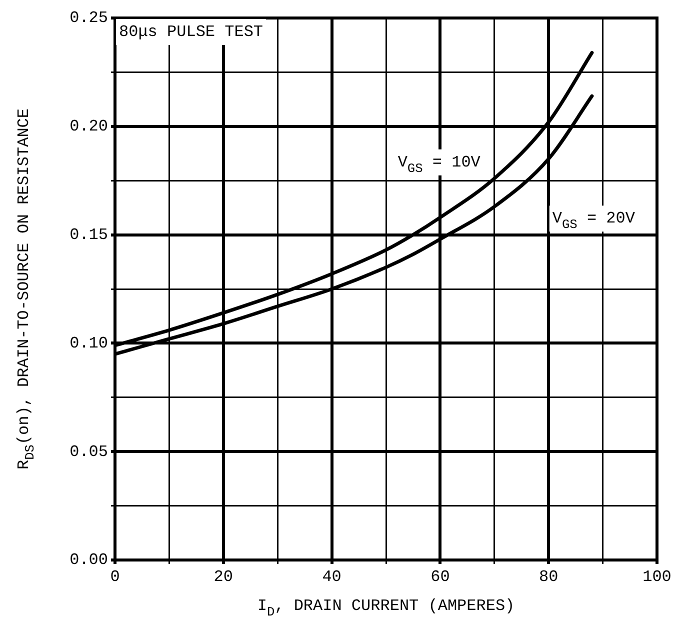 This screenshot has height=618, width=680. Describe the element at coordinates (26, 289) in the screenshot. I see `y-axis-title: RDS(on), DRAIN-TO-SOURCE ON RESISTANCE` at that location.